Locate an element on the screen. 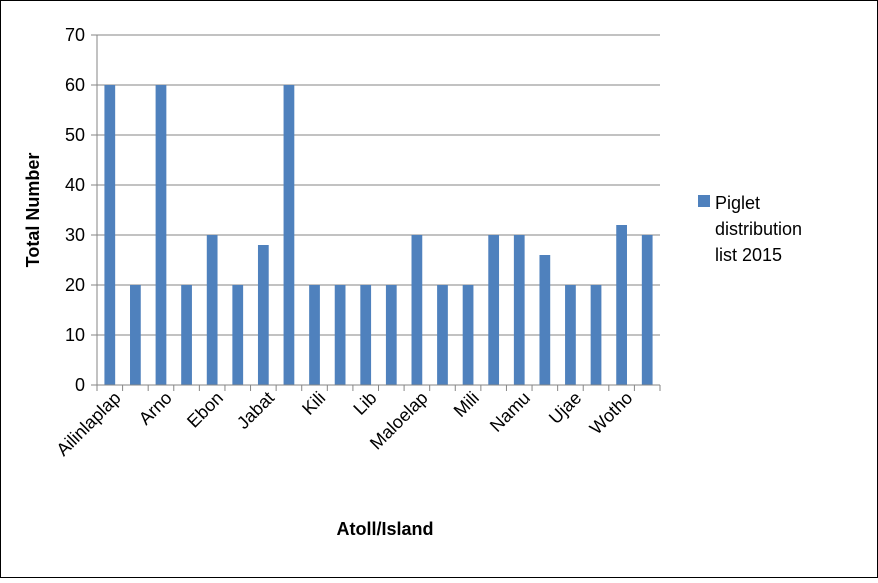  legend-swatch is located at coordinates (704, 201).